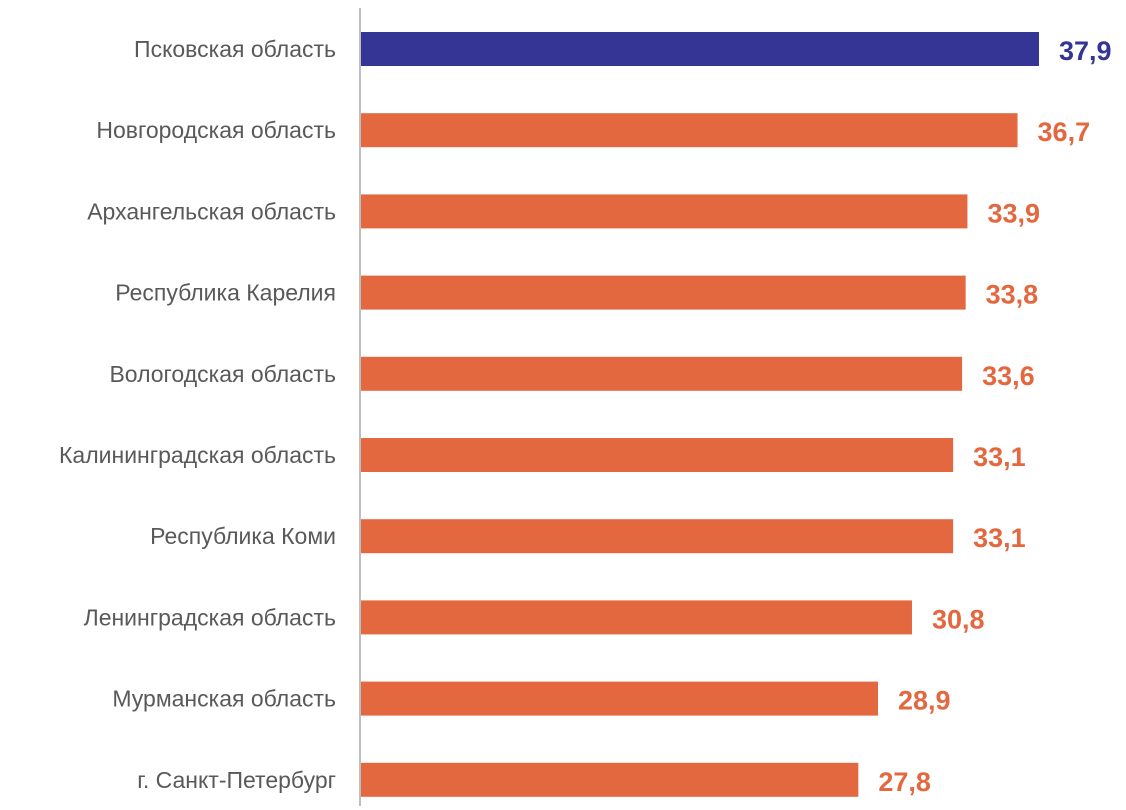  Describe the element at coordinates (211, 211) in the screenshot. I see `category-label-3: Архангельская область` at that location.